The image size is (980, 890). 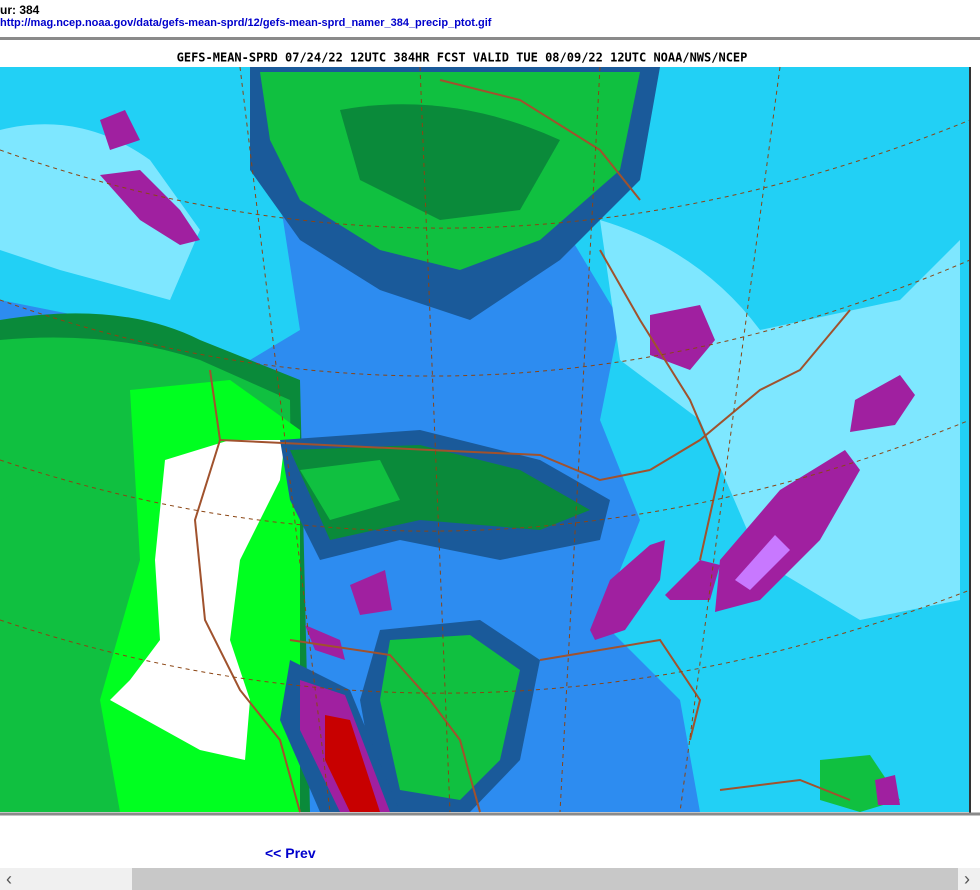 What do you see at coordinates (967, 879) in the screenshot?
I see `scroll-right: ›` at bounding box center [967, 879].